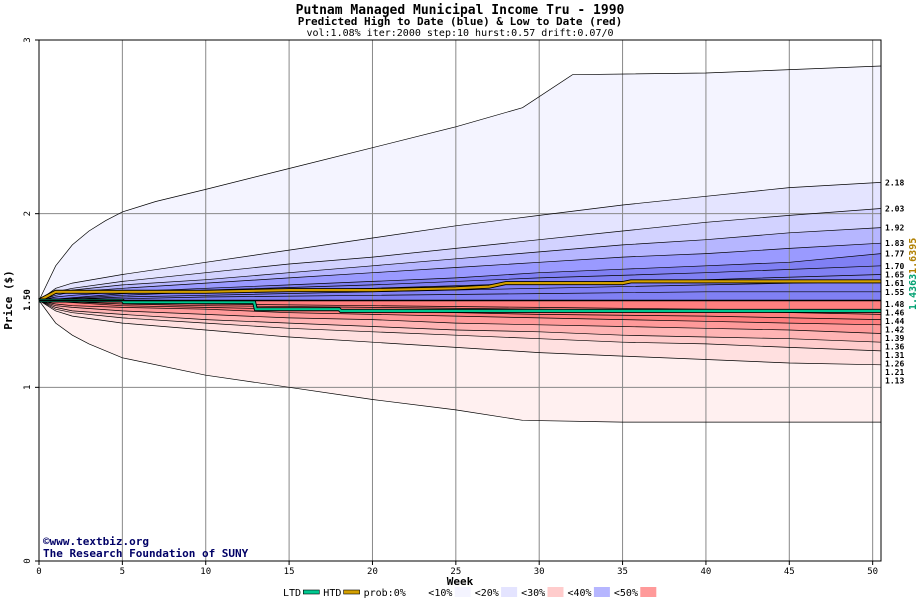  I want to click on low-band-edge-10pct, so click(460, 333).